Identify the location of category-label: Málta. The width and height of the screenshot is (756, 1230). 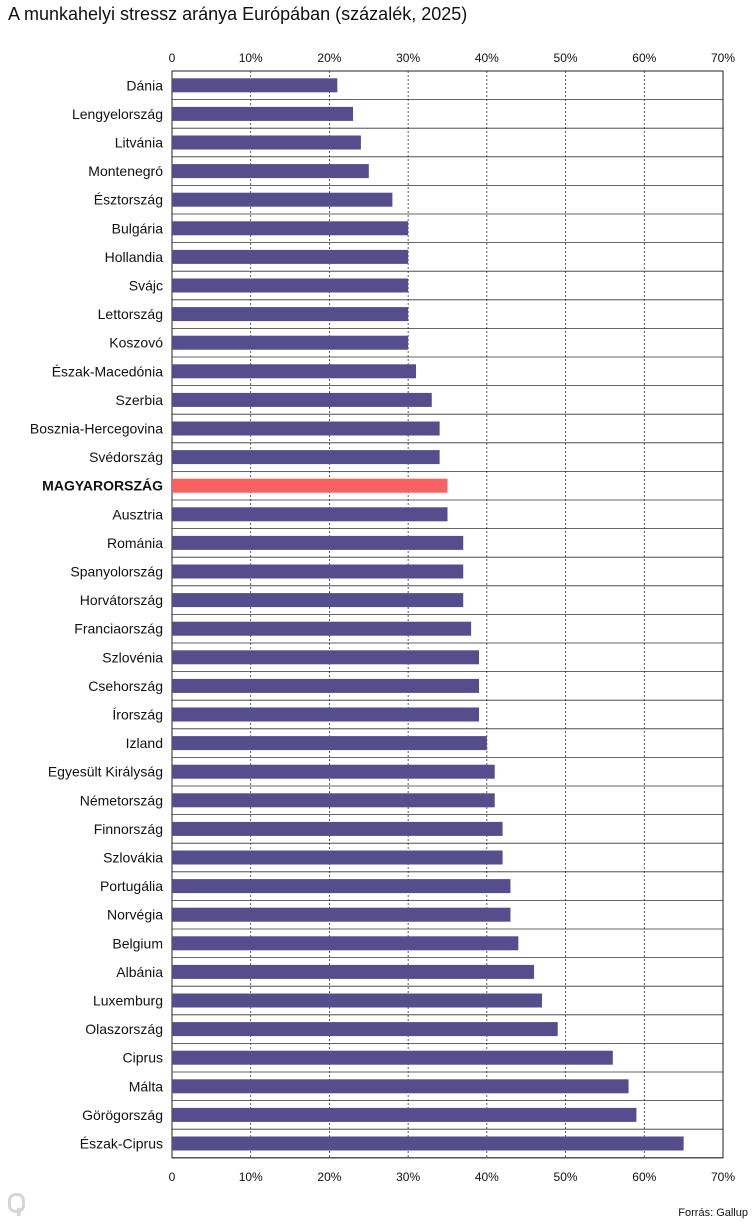
(146, 1086).